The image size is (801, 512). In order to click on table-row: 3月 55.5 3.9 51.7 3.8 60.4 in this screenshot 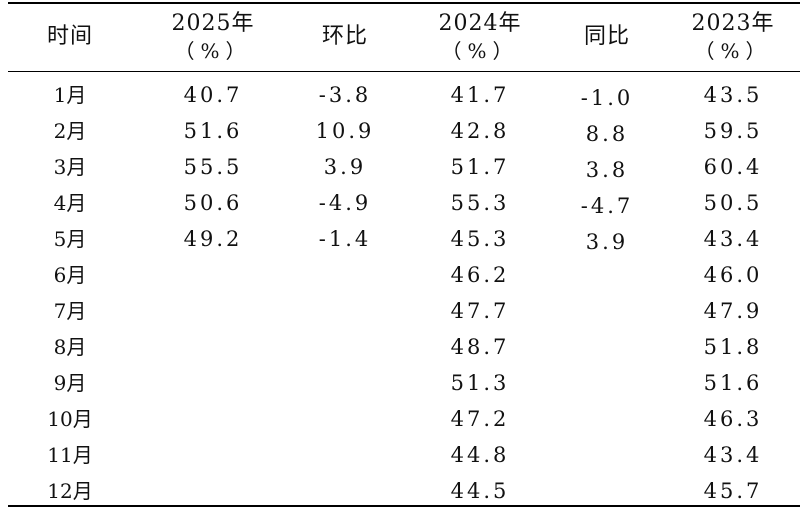, I will do `click(400, 167)`.